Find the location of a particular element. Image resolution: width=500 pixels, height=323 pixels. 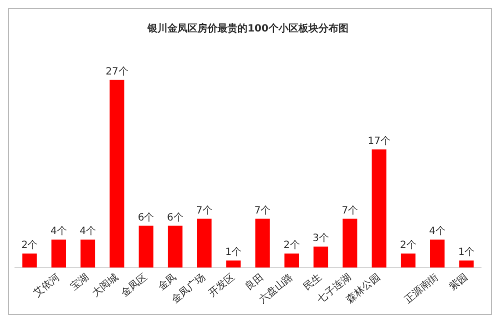

x-tick-label: 宝湖 is located at coordinates (80, 282).